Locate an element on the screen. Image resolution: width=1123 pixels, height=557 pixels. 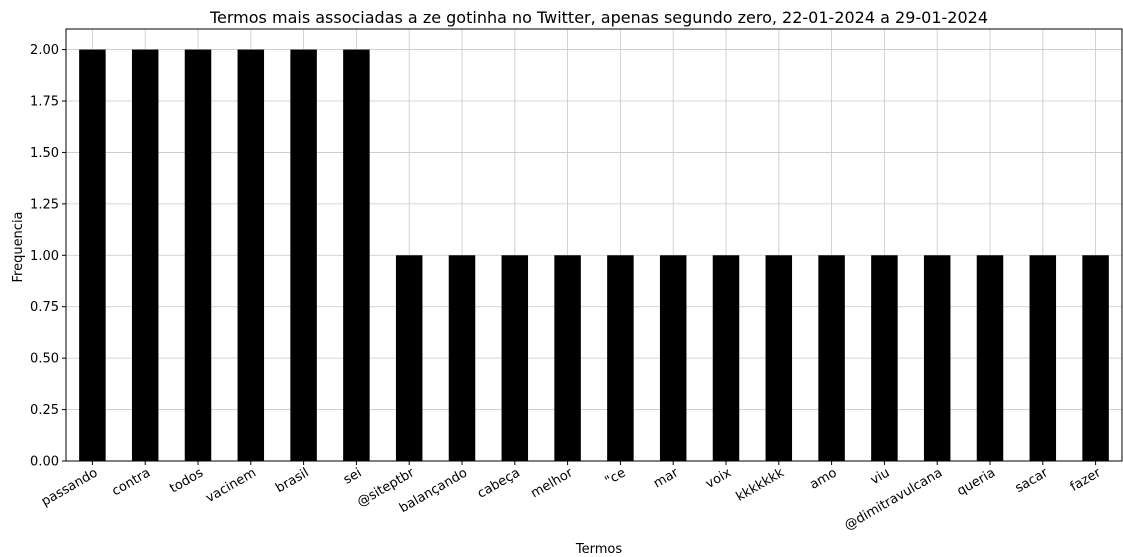
y-axis-label: Frequencia is located at coordinates (18, 246).